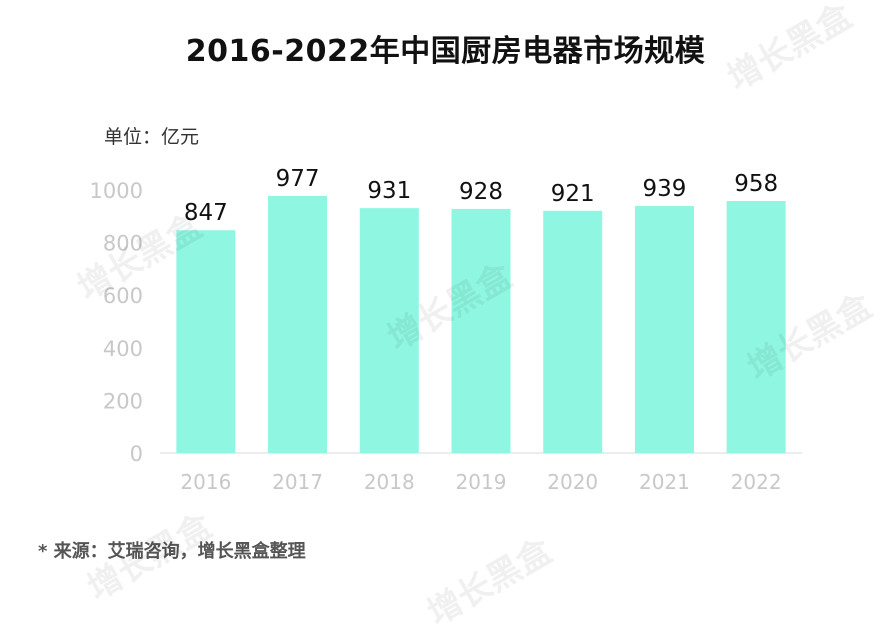 The width and height of the screenshot is (891, 635). I want to click on data-label: 931, so click(389, 191).